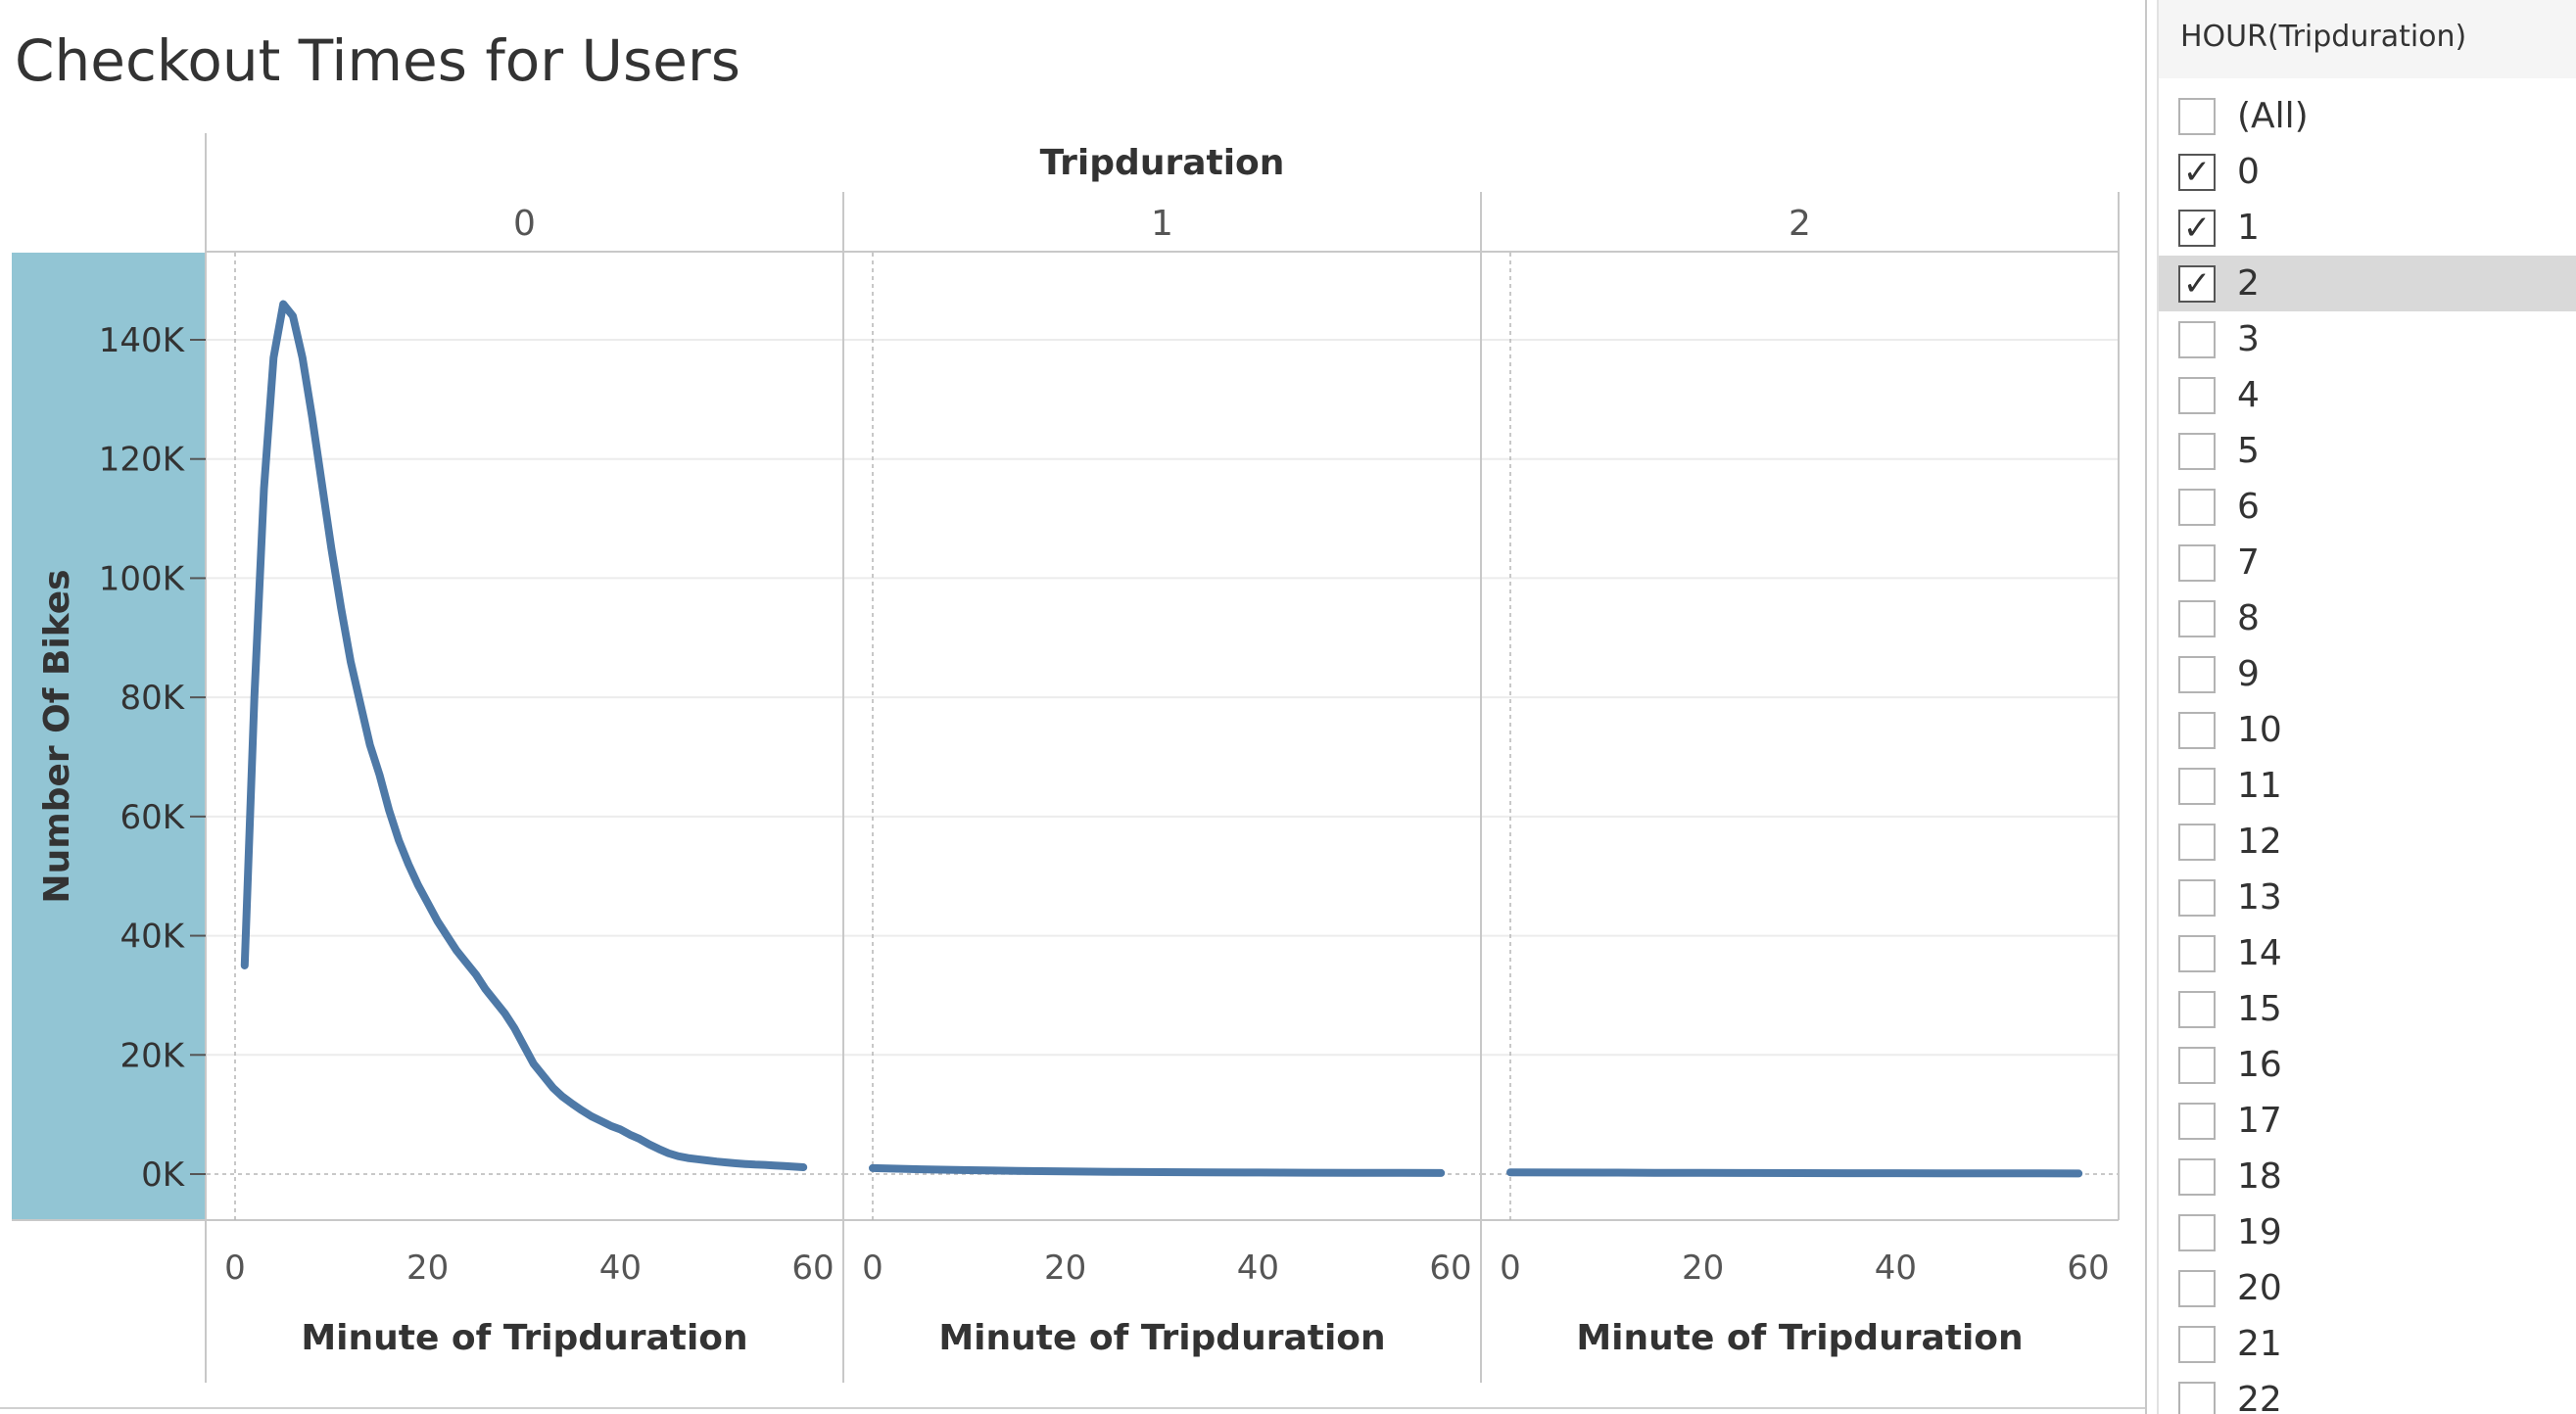 The image size is (2576, 1414). Describe the element at coordinates (2368, 842) in the screenshot. I see `filter-item: 12` at that location.